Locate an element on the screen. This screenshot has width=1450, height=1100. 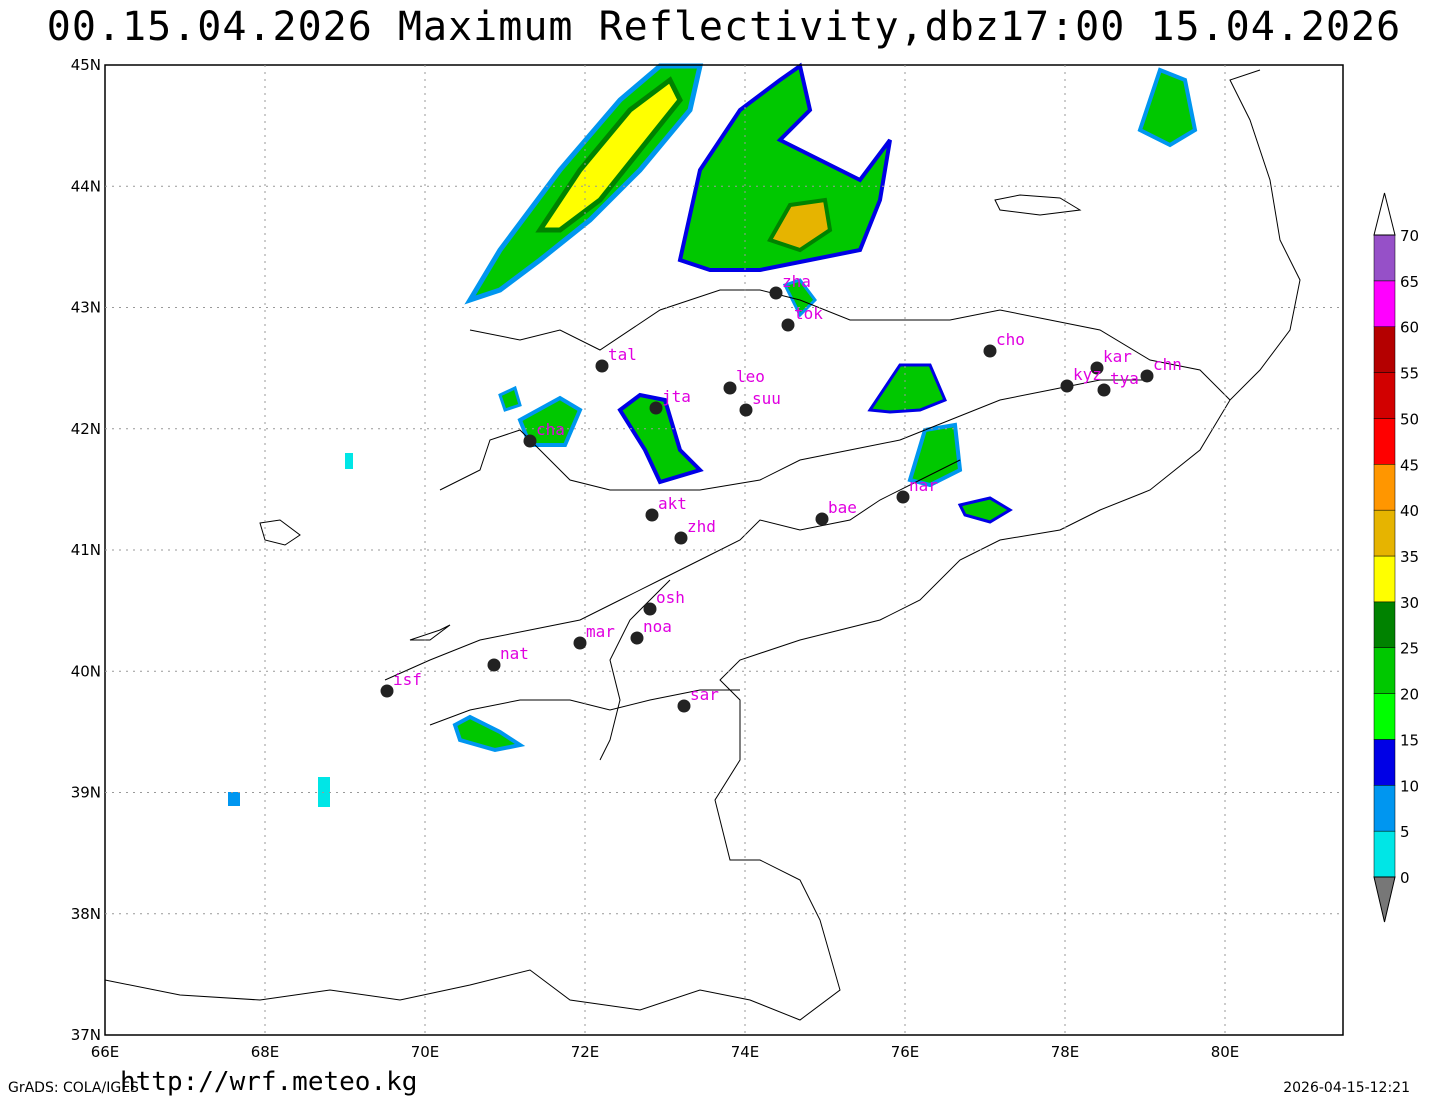
timestamp: 2026-04-15-12:21 is located at coordinates (1346, 1088).